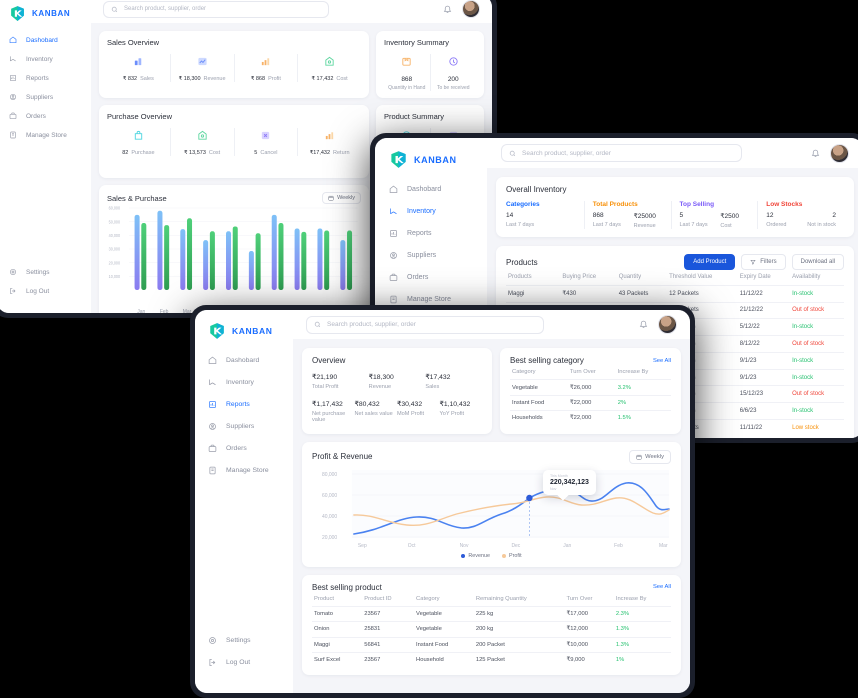 The height and width of the screenshot is (698, 858). I want to click on stat-value: ₹ 832, so click(130, 79).